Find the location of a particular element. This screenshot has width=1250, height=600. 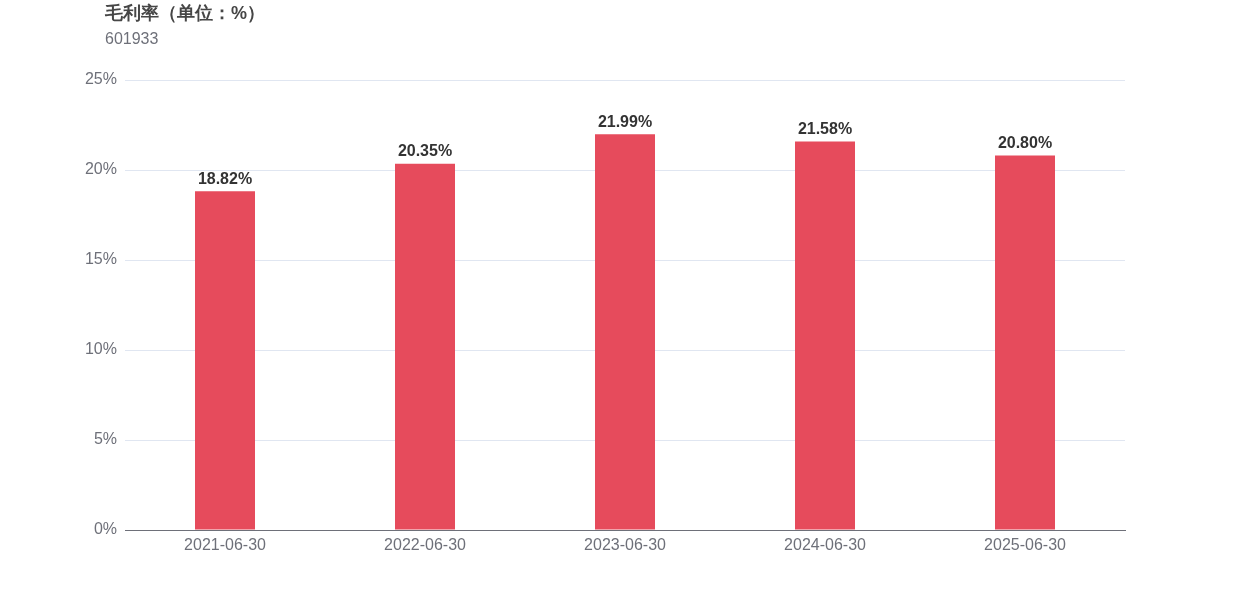

data-label: 21.58% is located at coordinates (825, 128).